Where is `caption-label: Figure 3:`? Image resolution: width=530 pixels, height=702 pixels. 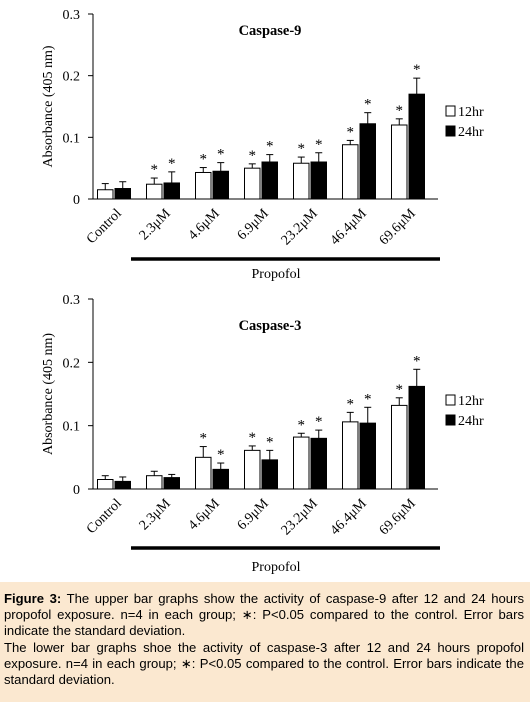 caption-label: Figure 3: is located at coordinates (33, 598).